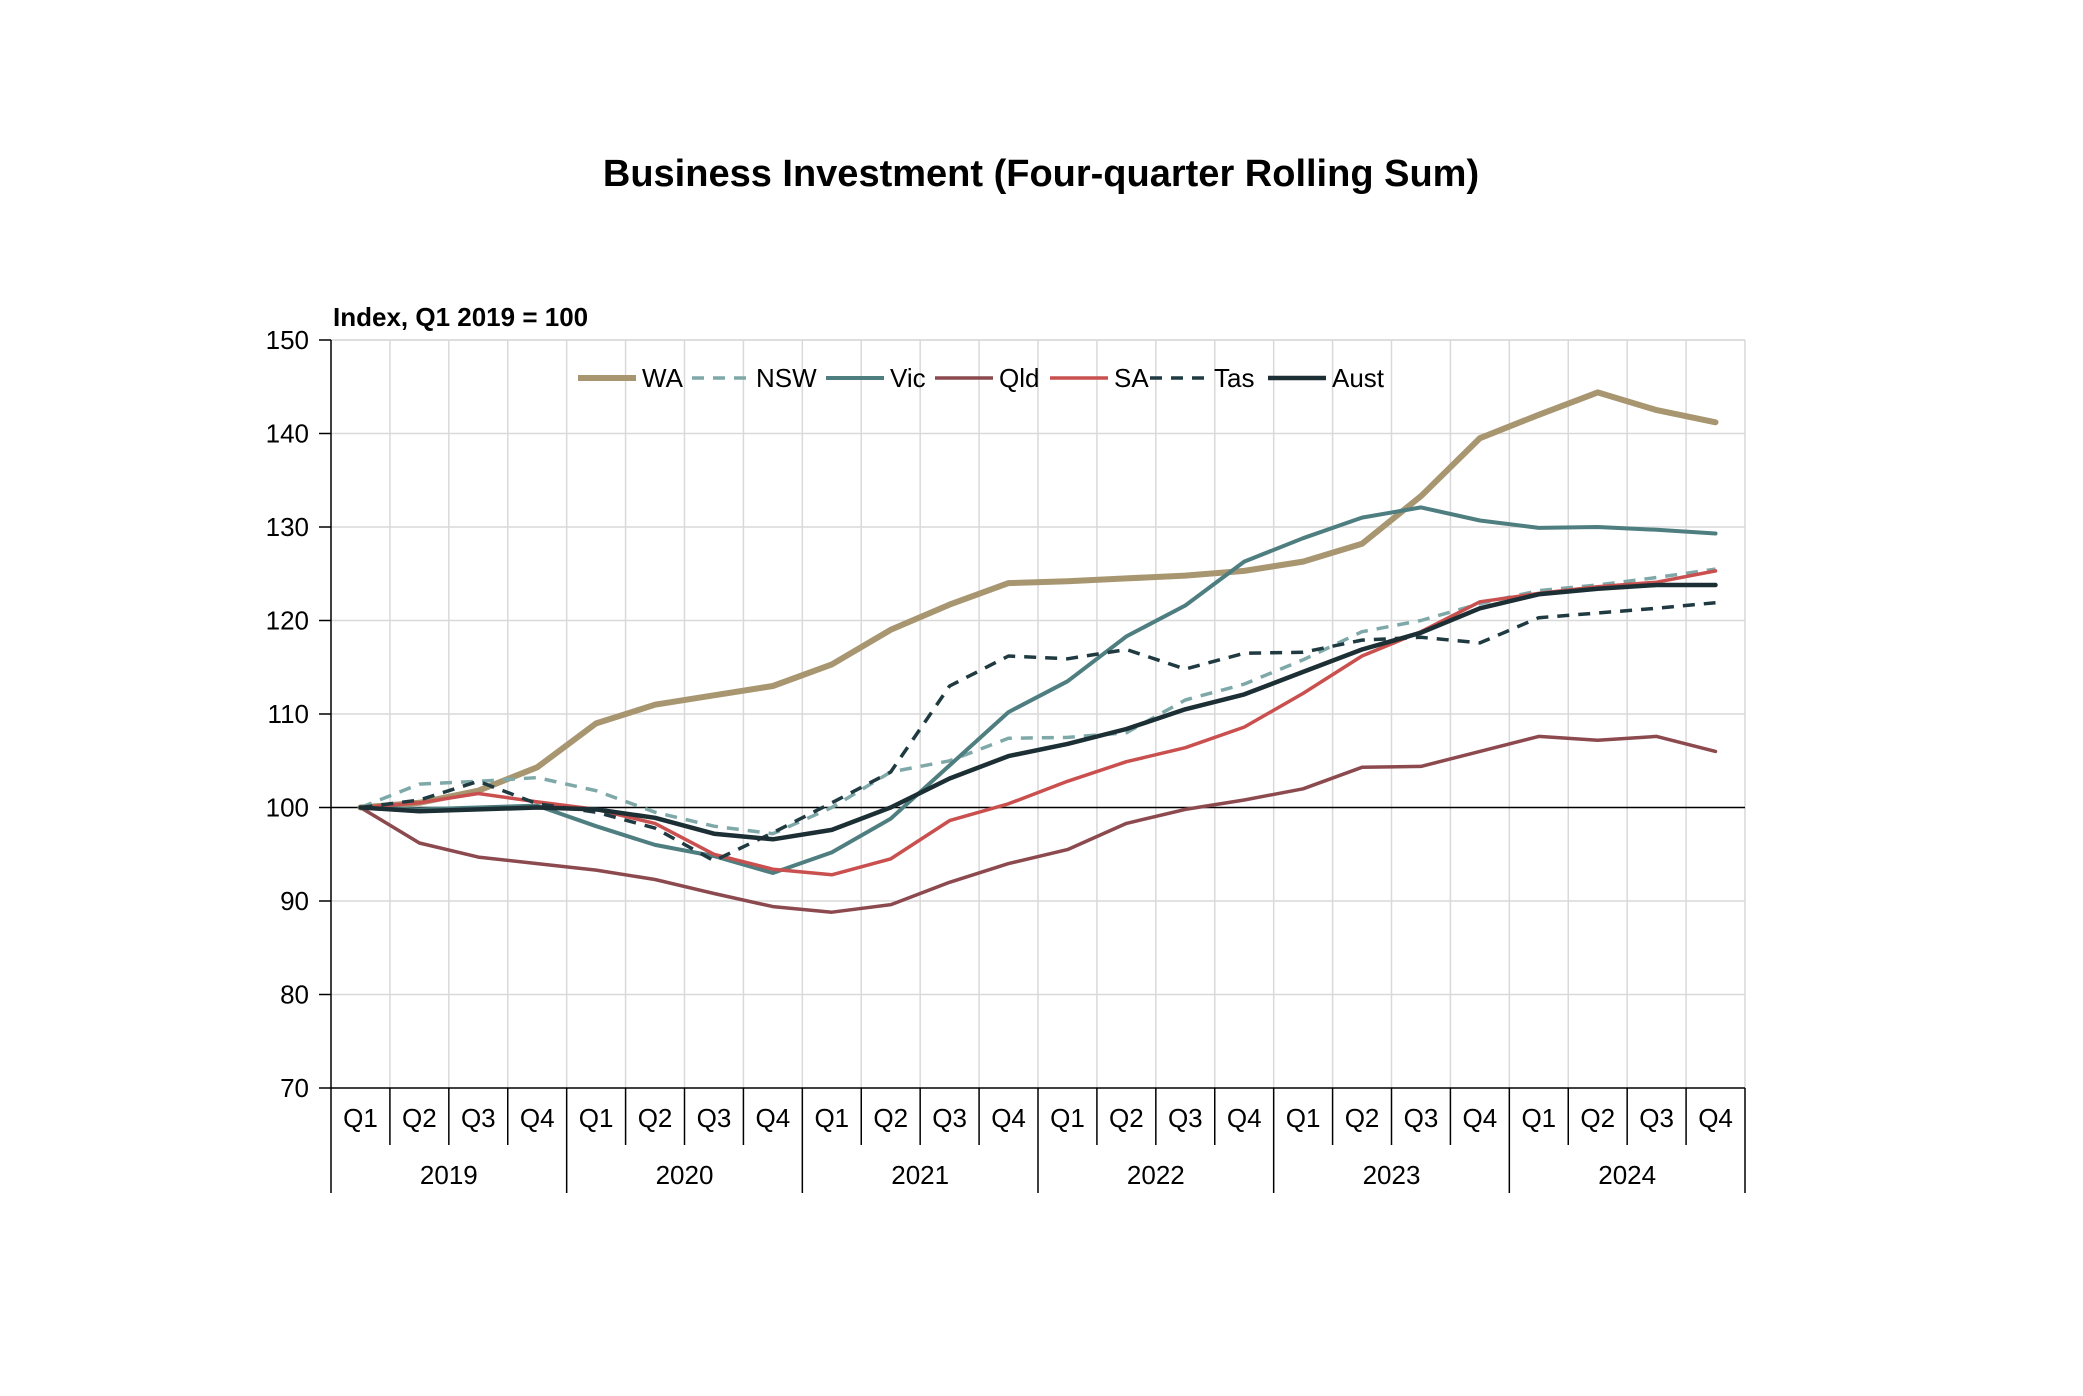  Describe the element at coordinates (1019, 378) in the screenshot. I see `legend-label-qld: Qld` at that location.